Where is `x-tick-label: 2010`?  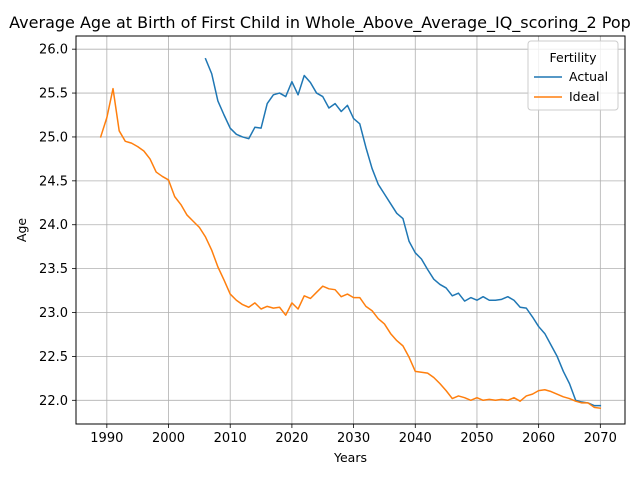
x-tick-label: 2010 is located at coordinates (230, 438).